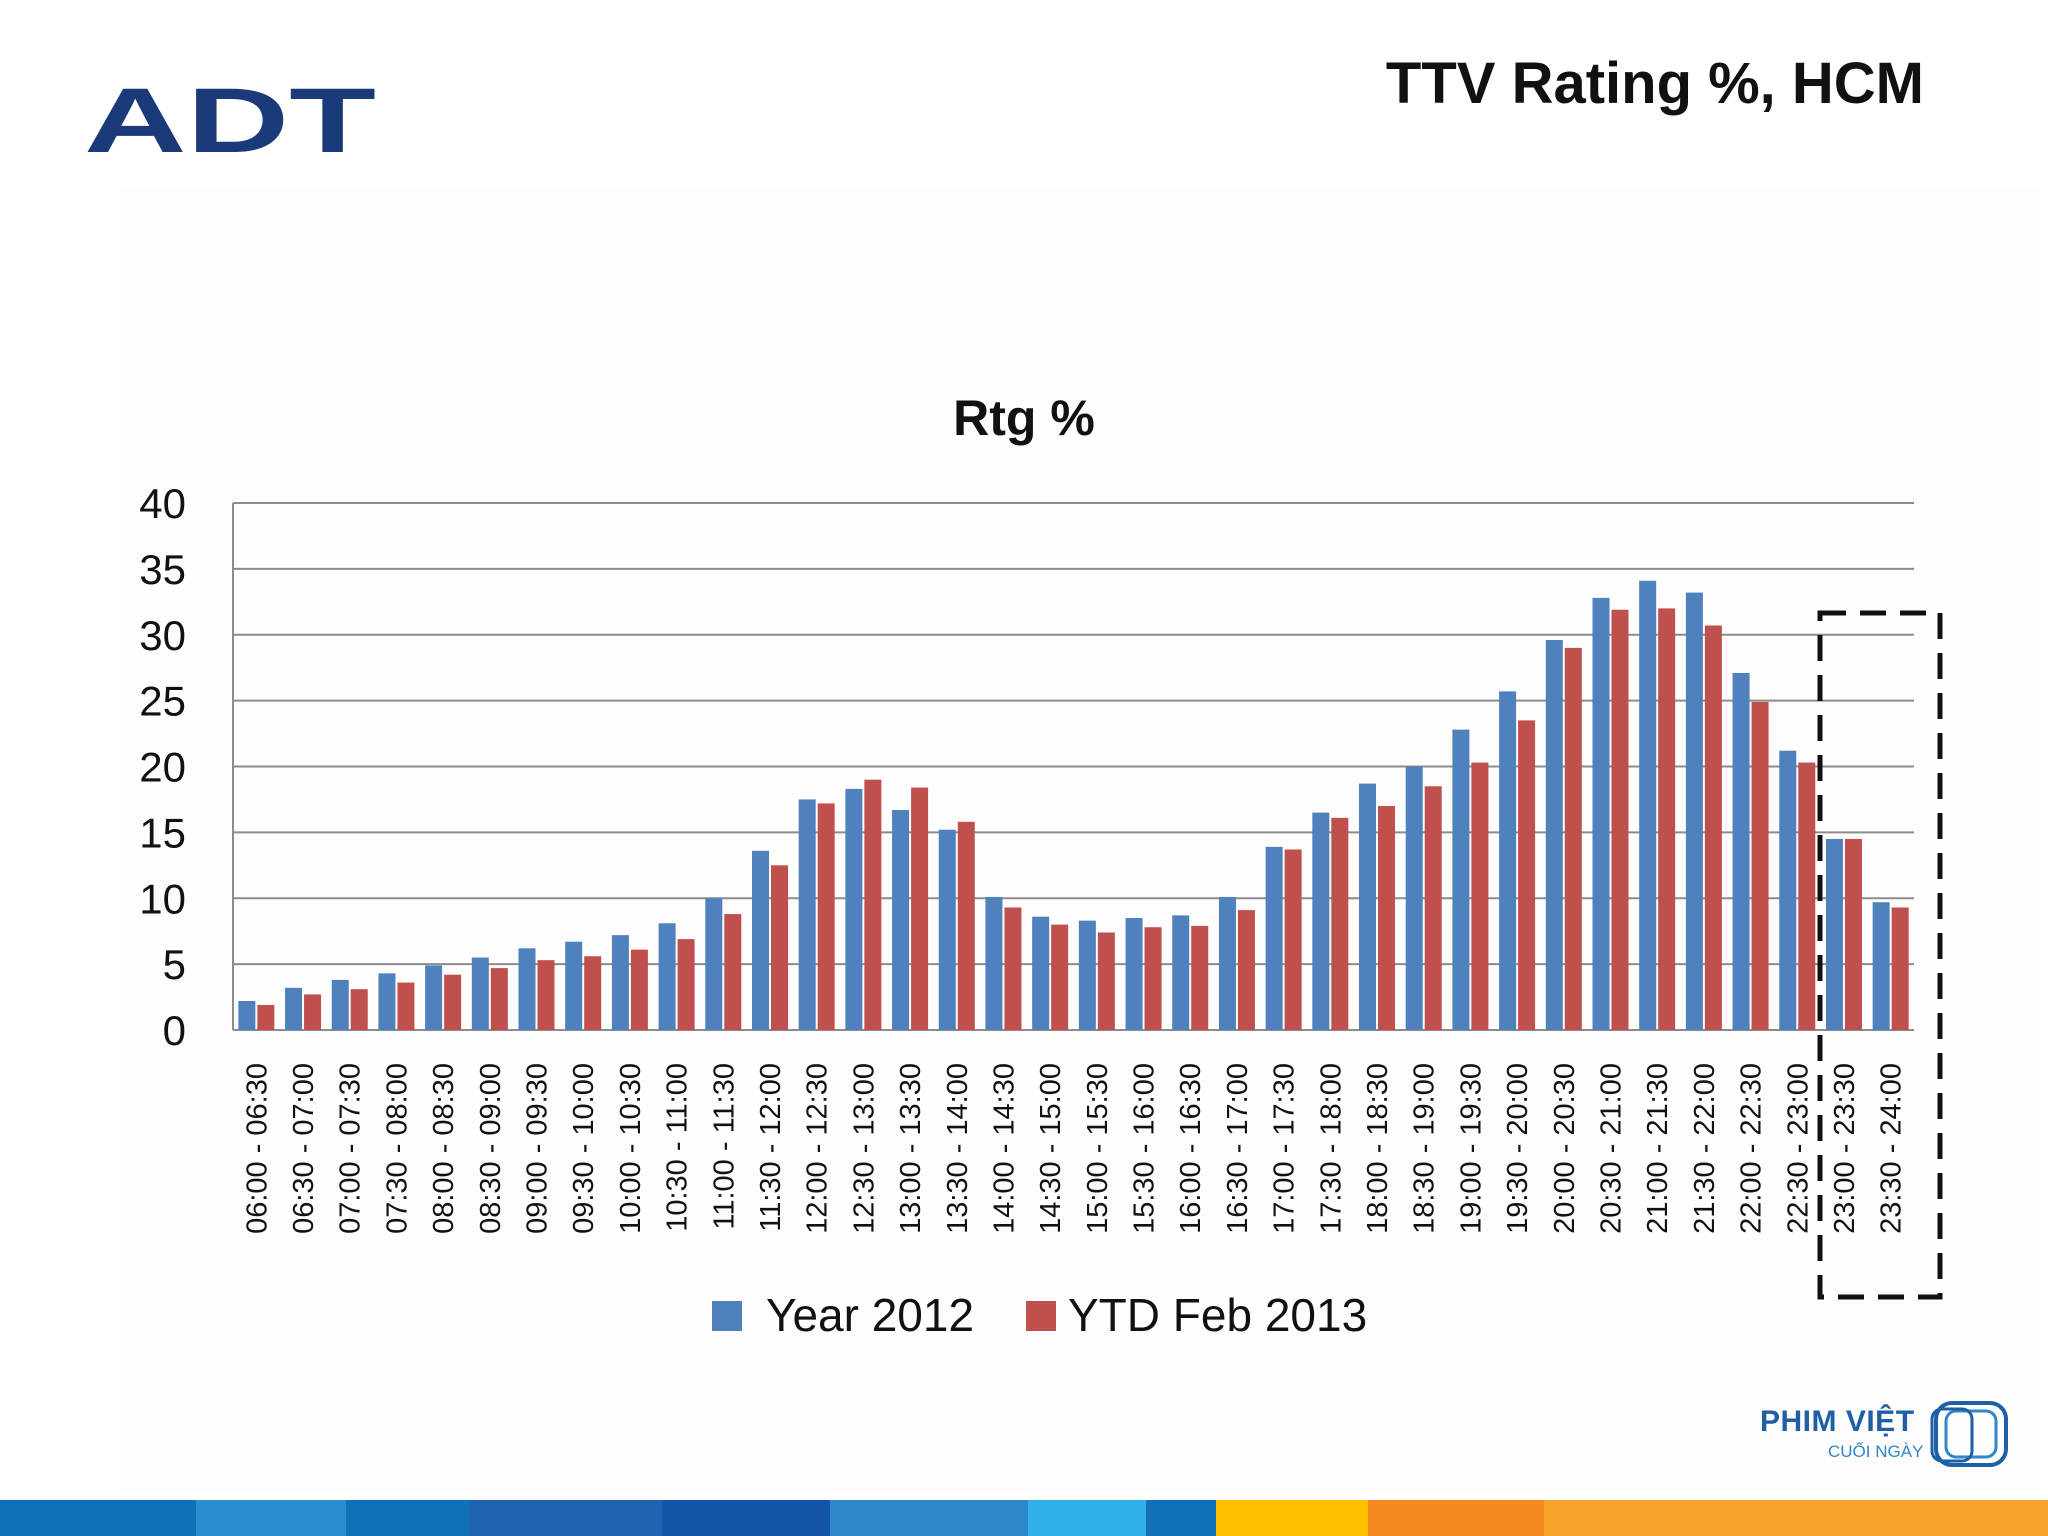 This screenshot has height=1536, width=2048. What do you see at coordinates (444, 1148) in the screenshot?
I see `x-tick-label: 08:00 - 08:30` at bounding box center [444, 1148].